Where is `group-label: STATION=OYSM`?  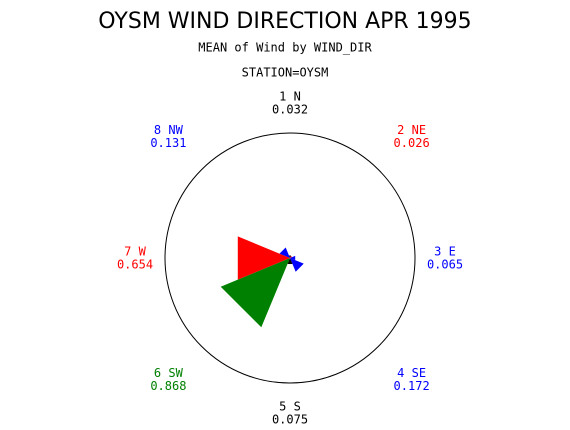 group-label: STATION=OYSM is located at coordinates (285, 73).